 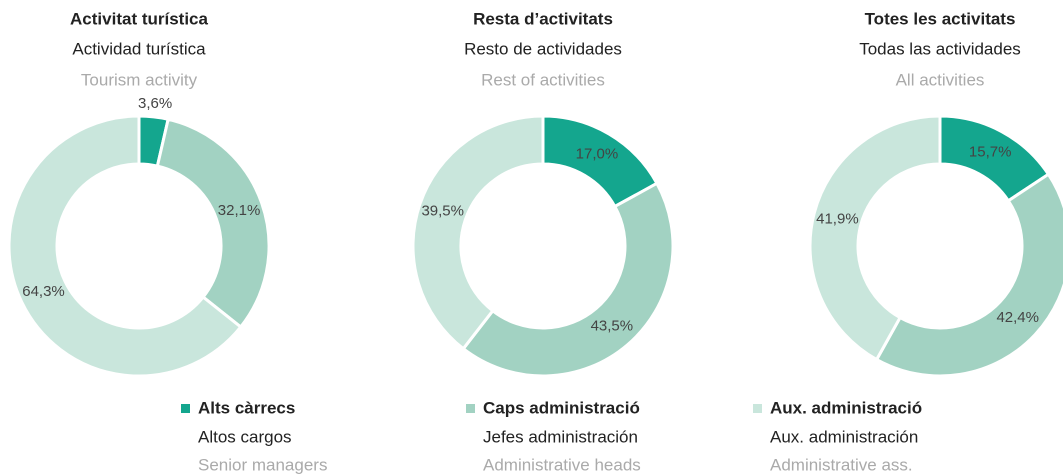 I want to click on chart-title: Resta d’activitats, so click(x=543, y=18).